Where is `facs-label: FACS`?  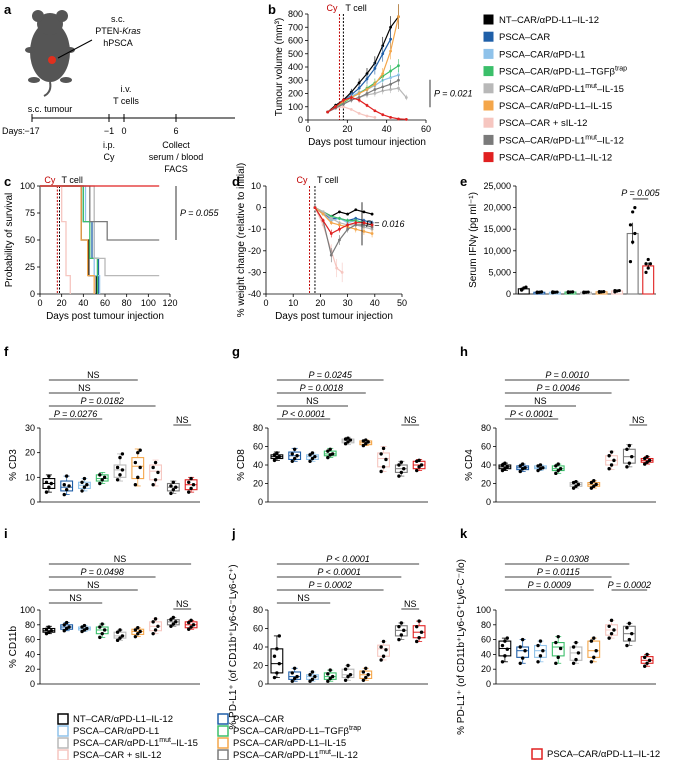
facs-label: FACS is located at coordinates (176, 169).